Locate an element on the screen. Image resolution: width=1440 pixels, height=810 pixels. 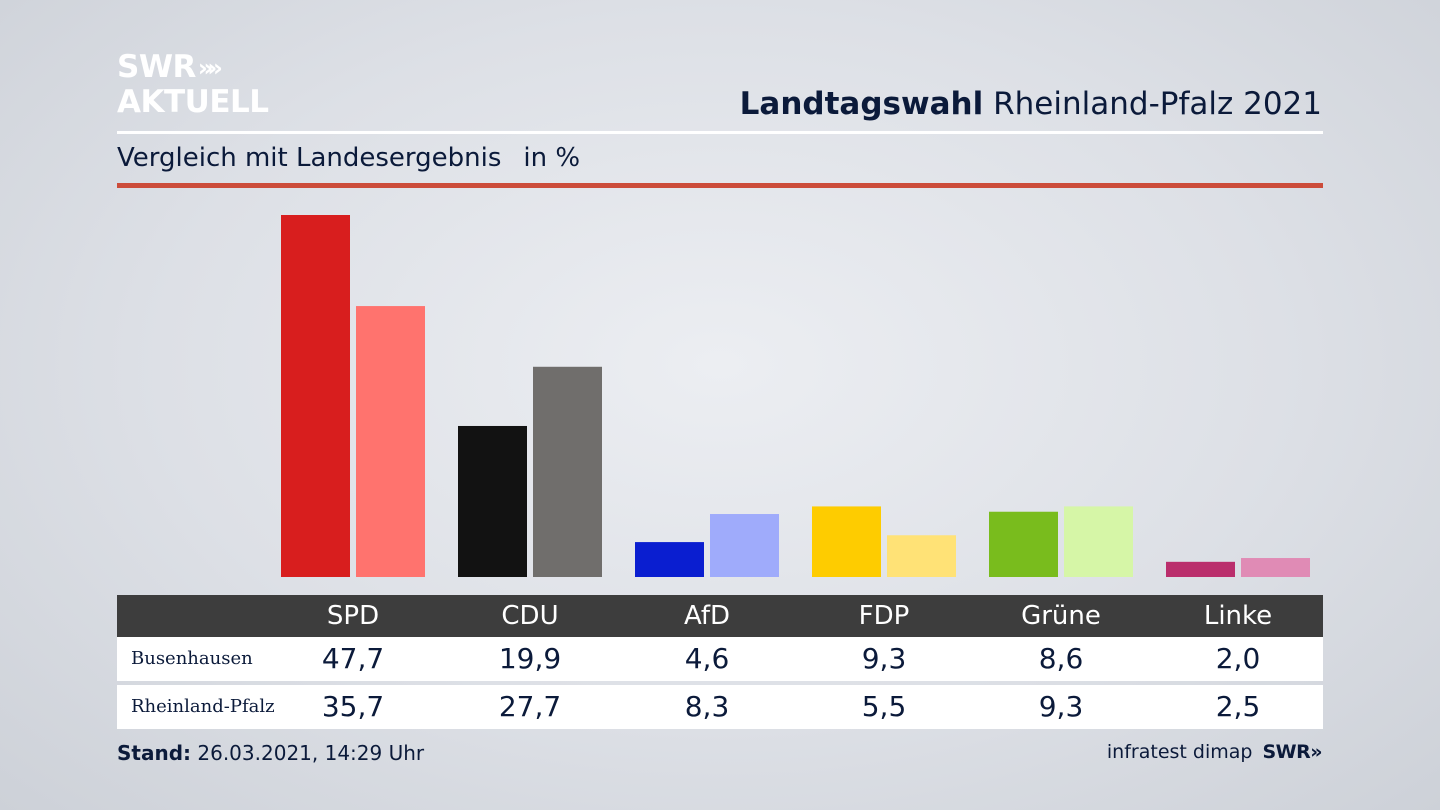
bar-cdu-busenhausen is located at coordinates (492, 501).